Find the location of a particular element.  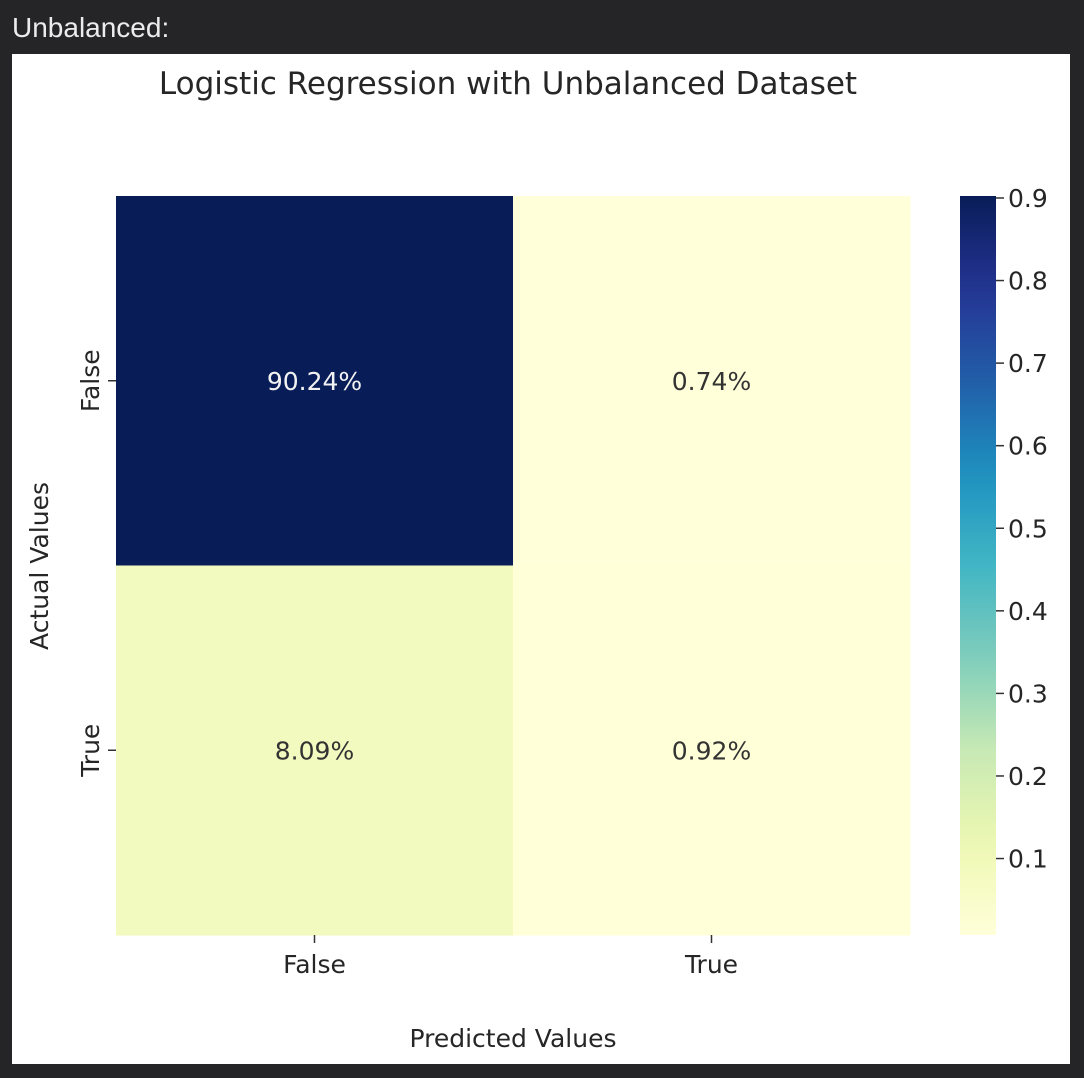

colorbar-tick-label: 0.3 is located at coordinates (1028, 693).